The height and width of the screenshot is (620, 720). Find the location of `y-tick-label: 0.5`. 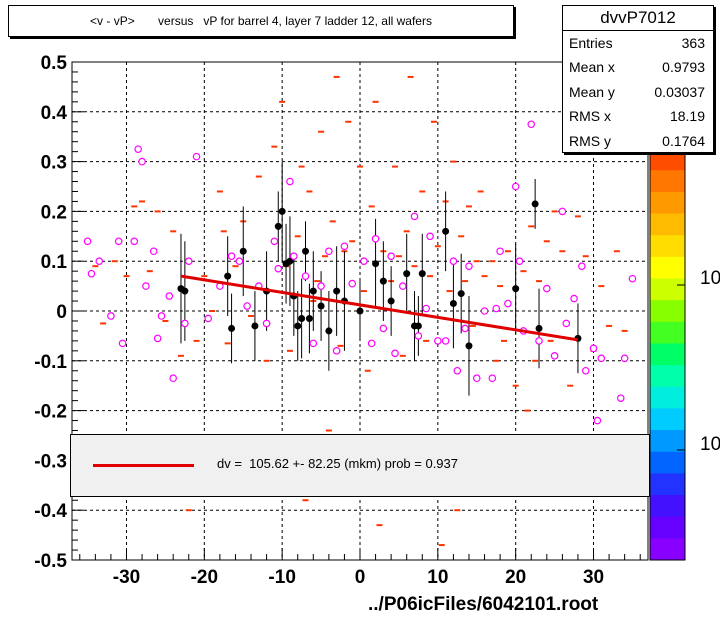

y-tick-label: 0.5 is located at coordinates (54, 63).